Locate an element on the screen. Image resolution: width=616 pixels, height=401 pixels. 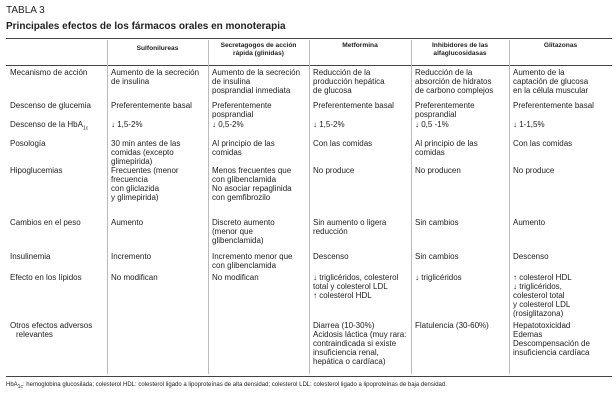
footnote-abbr: HbA is located at coordinates (12, 385).